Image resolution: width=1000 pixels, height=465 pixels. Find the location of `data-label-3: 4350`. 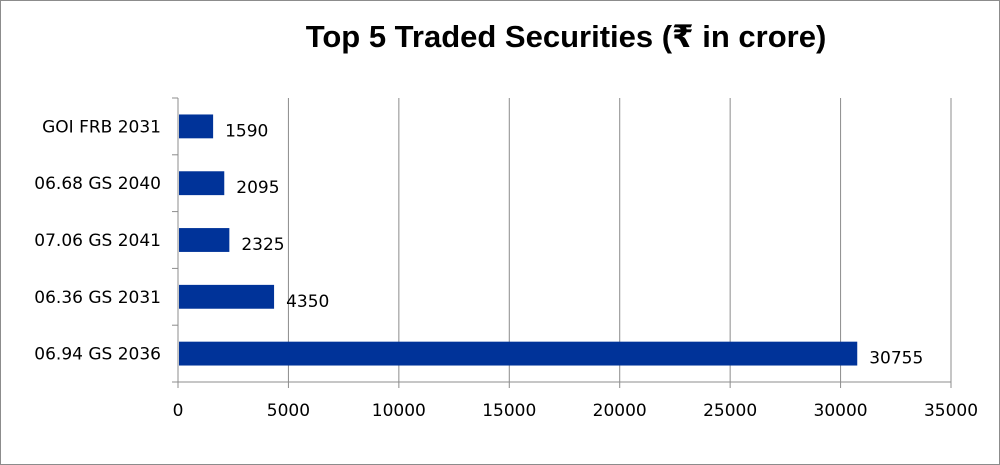

data-label-3: 4350 is located at coordinates (307, 302).